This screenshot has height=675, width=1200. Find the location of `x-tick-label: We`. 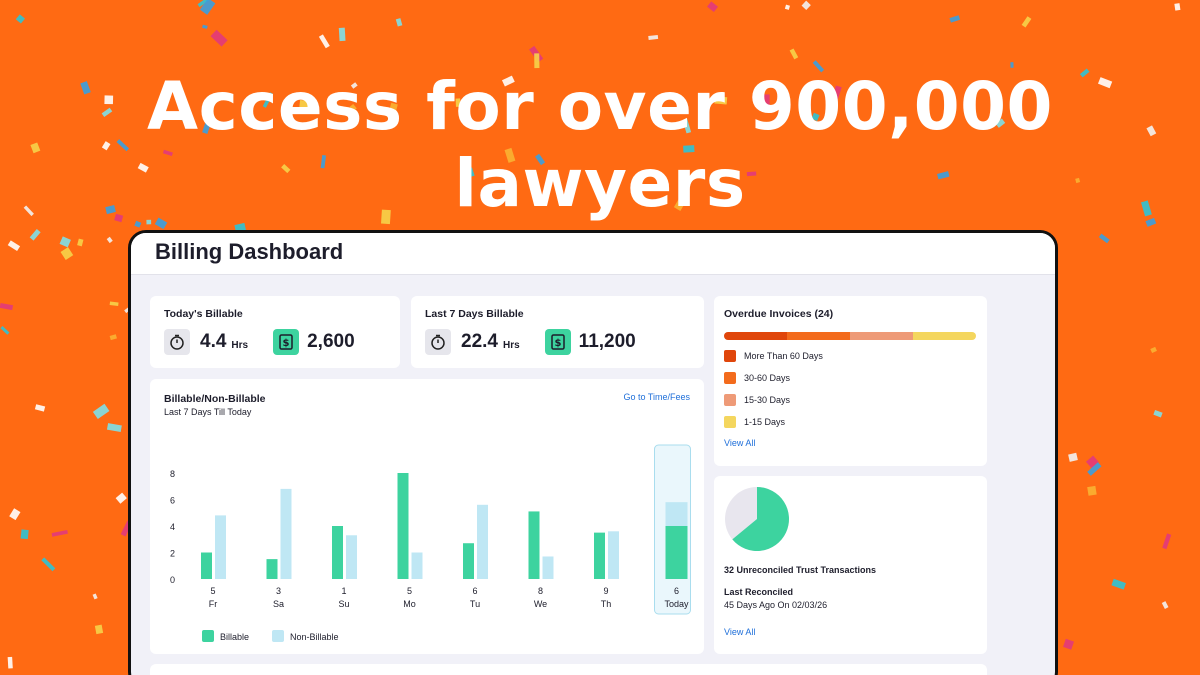

x-tick-label: We is located at coordinates (540, 604).